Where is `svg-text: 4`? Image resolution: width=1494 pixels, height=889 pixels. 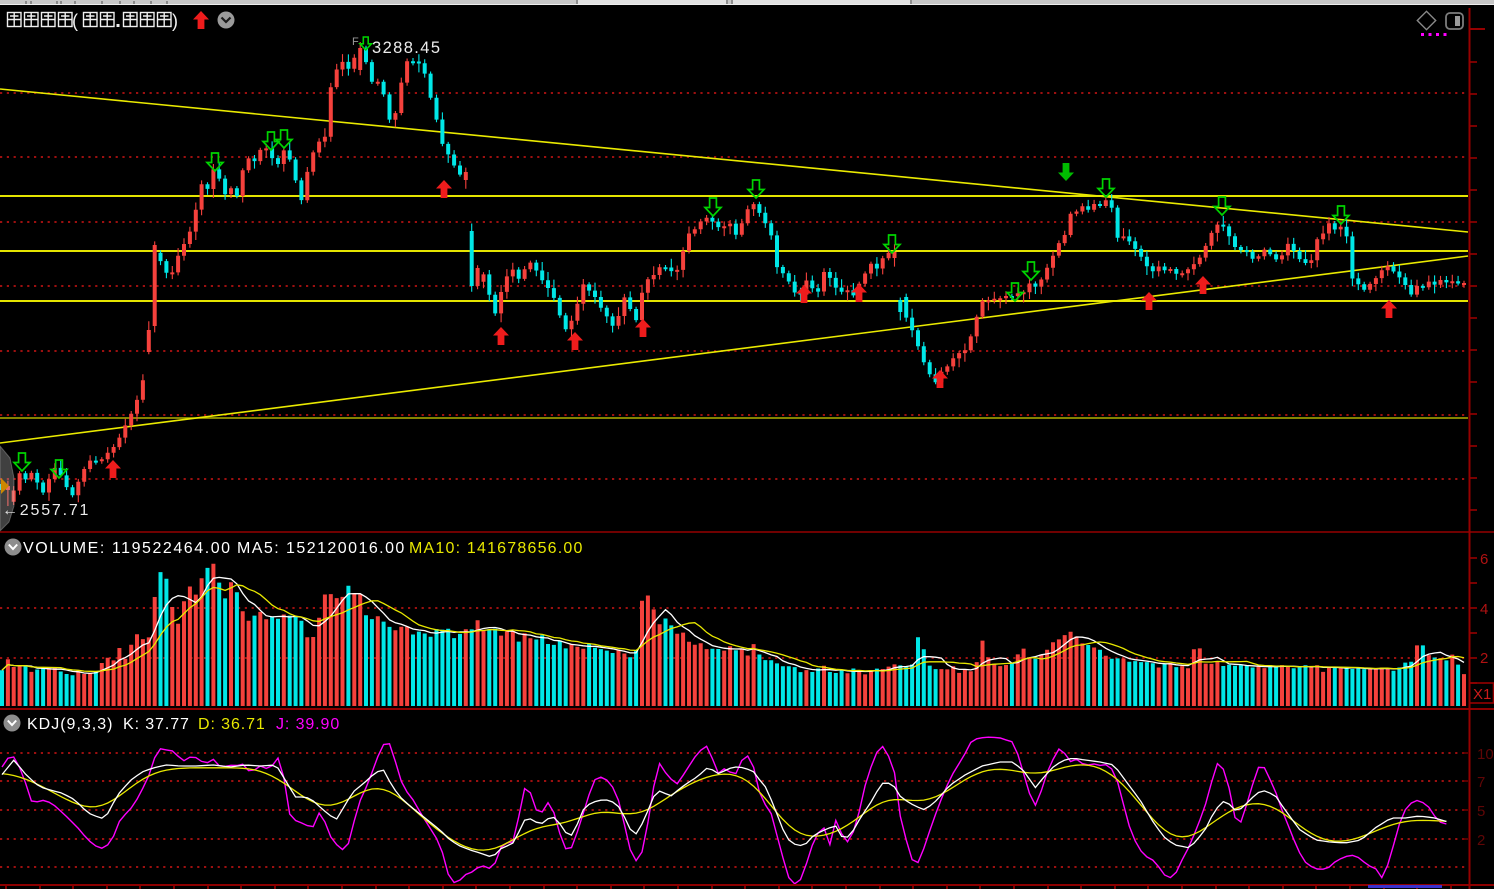
svg-text: 4 is located at coordinates (1484, 609).